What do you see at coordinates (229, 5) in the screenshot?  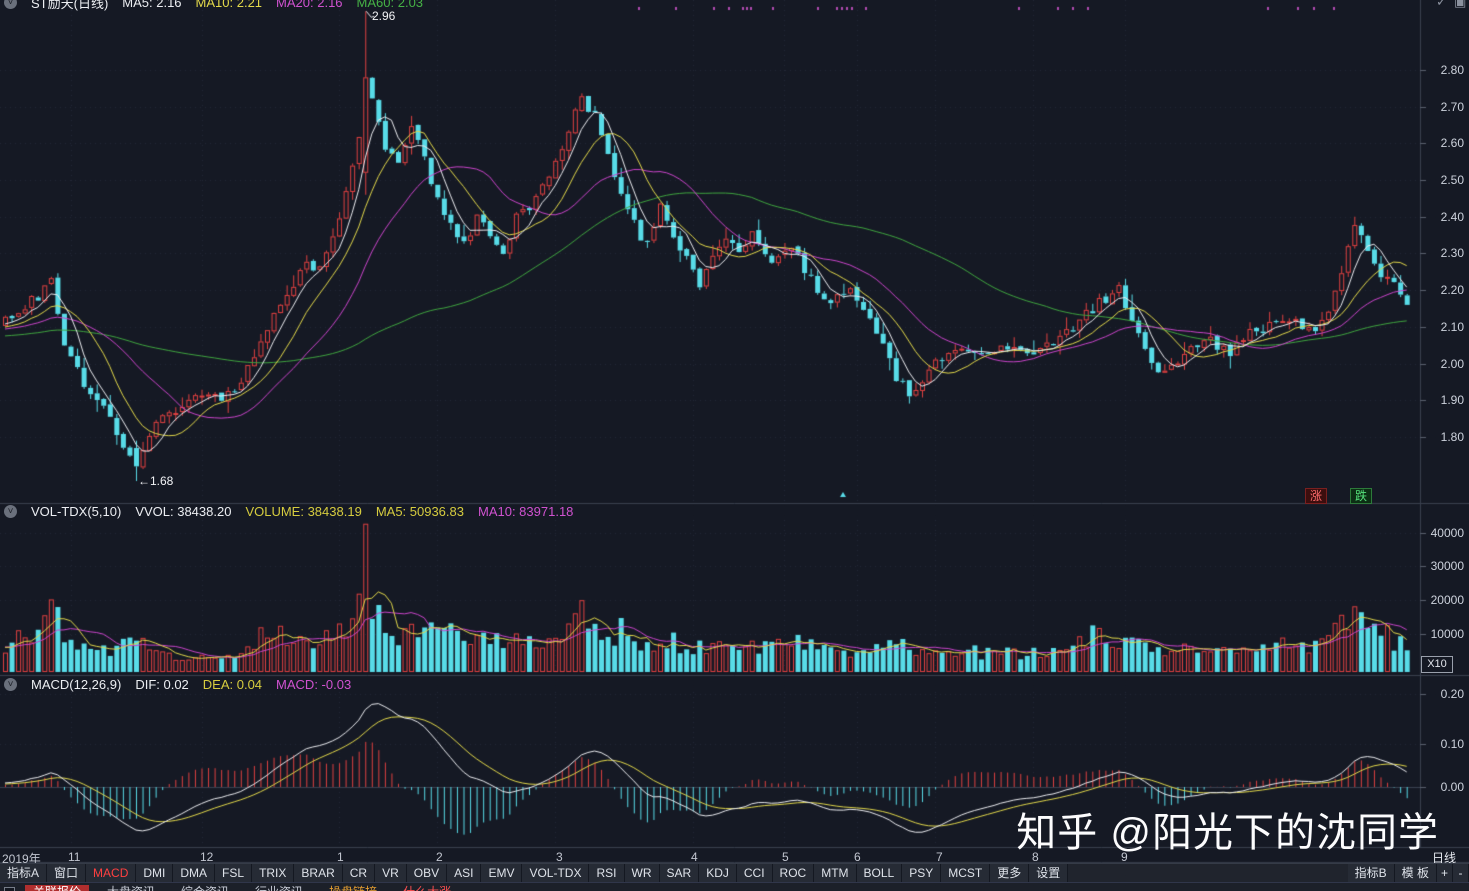 I see `ma-label-1: MA10: 2.21` at bounding box center [229, 5].